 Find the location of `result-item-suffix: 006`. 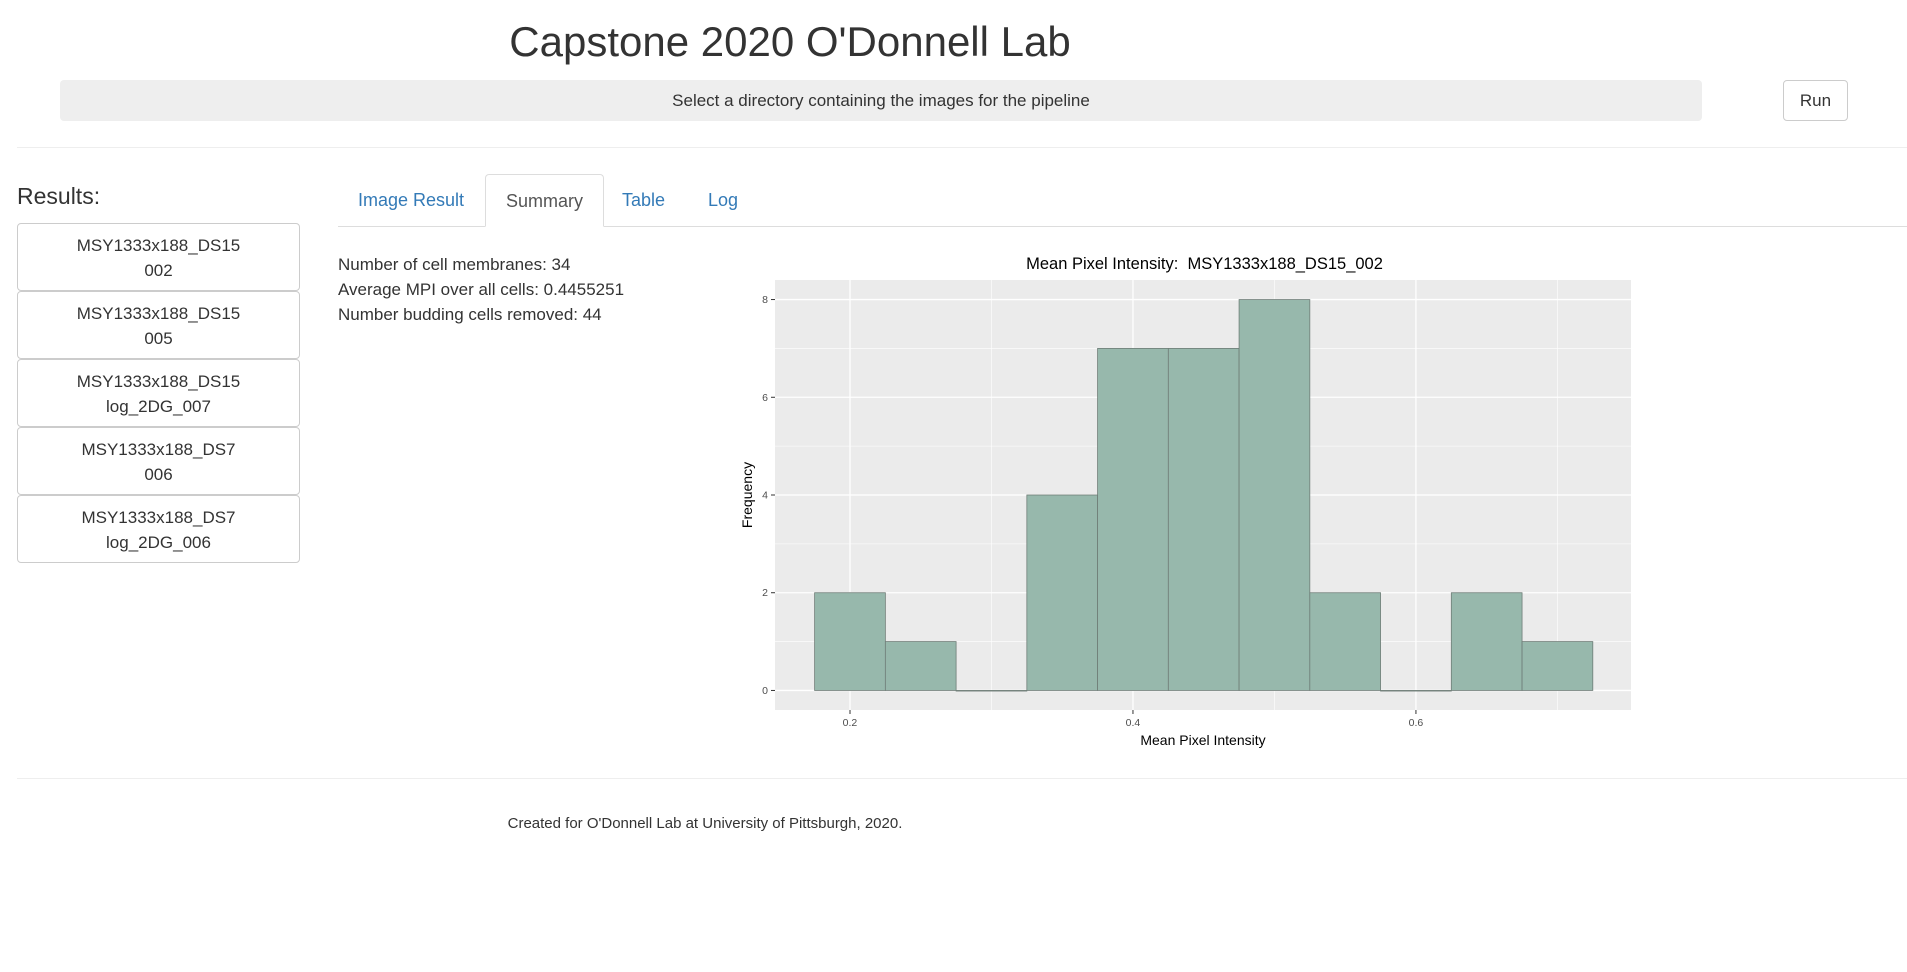

result-item-suffix: 006 is located at coordinates (158, 474).